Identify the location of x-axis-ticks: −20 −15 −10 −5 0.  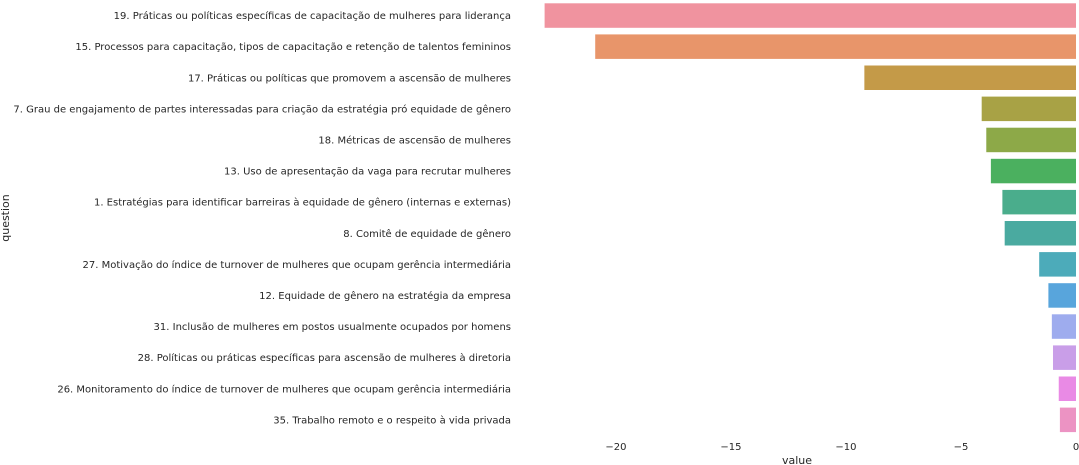
(842, 447).